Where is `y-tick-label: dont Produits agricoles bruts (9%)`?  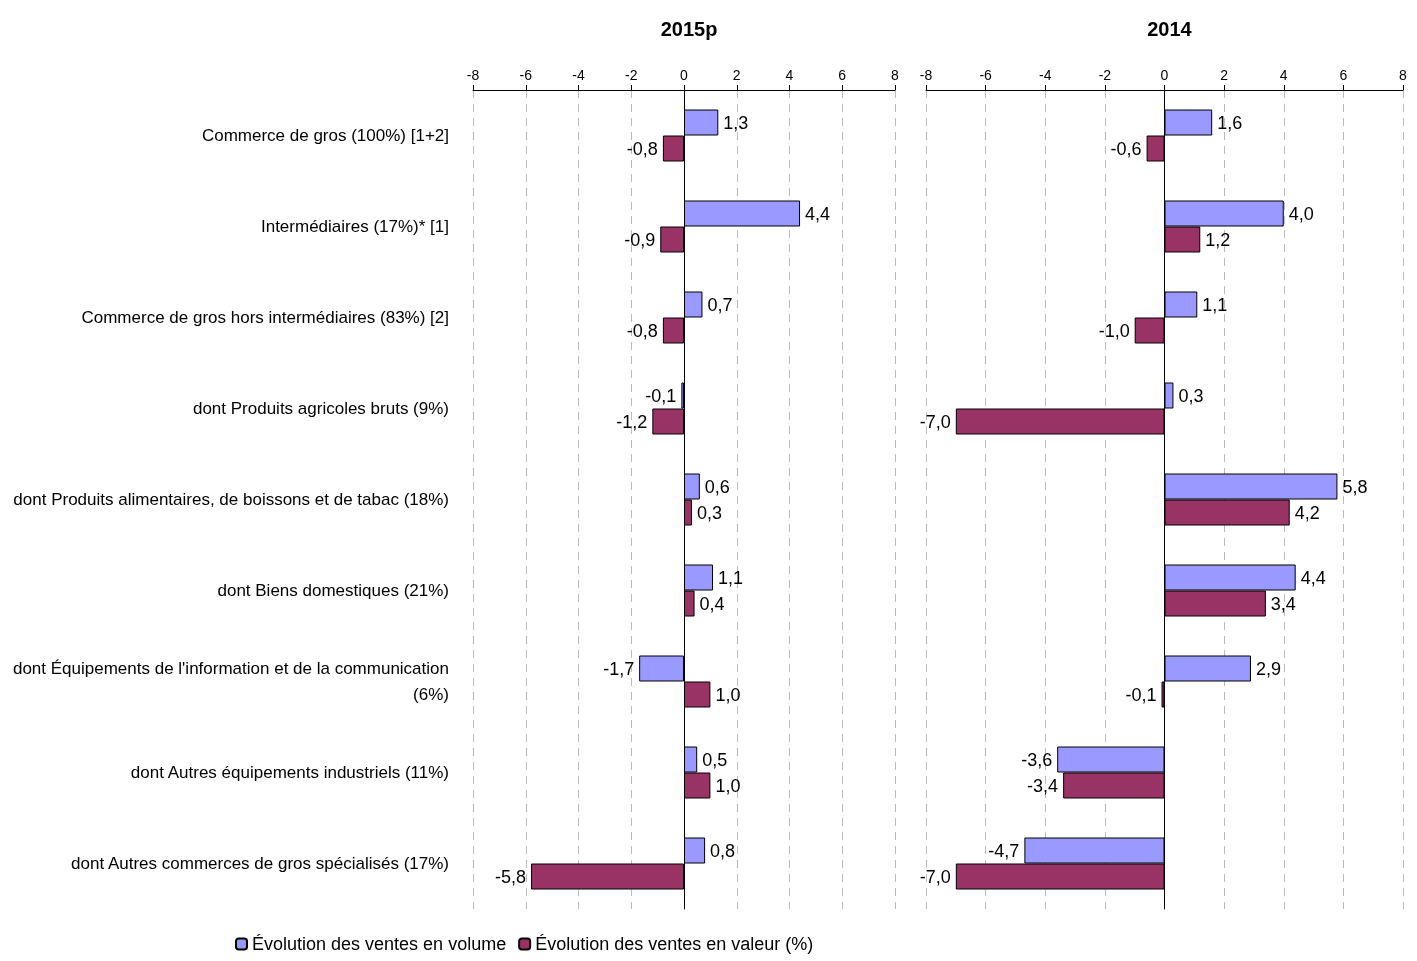
y-tick-label: dont Produits agricoles bruts (9%) is located at coordinates (320, 408).